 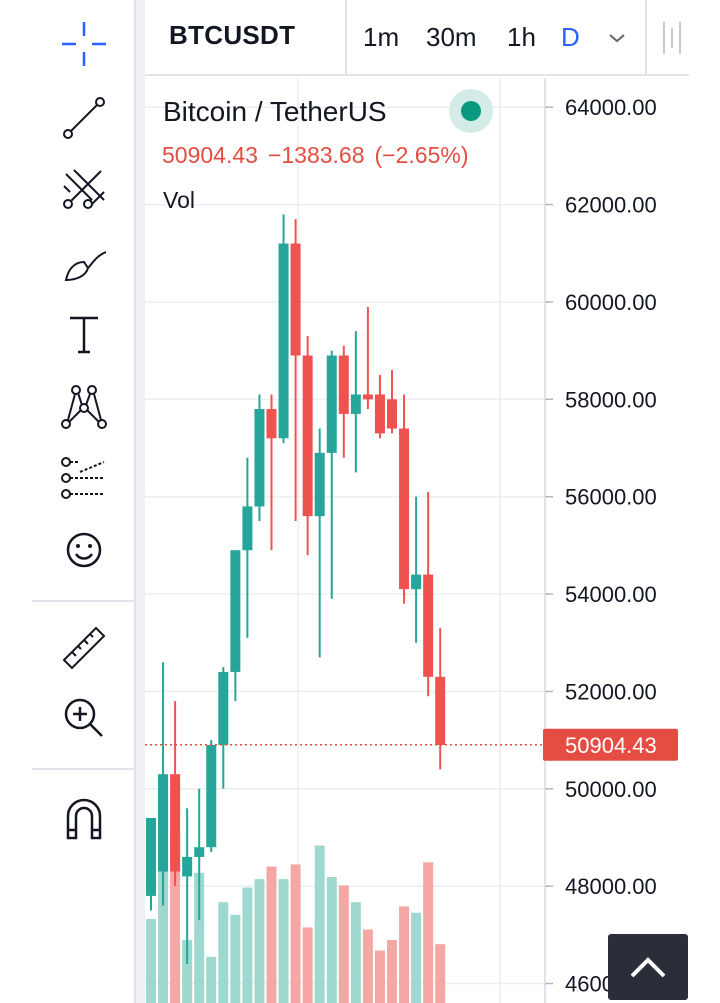 What do you see at coordinates (611, 107) in the screenshot?
I see `price-tick-label: 64000.00` at bounding box center [611, 107].